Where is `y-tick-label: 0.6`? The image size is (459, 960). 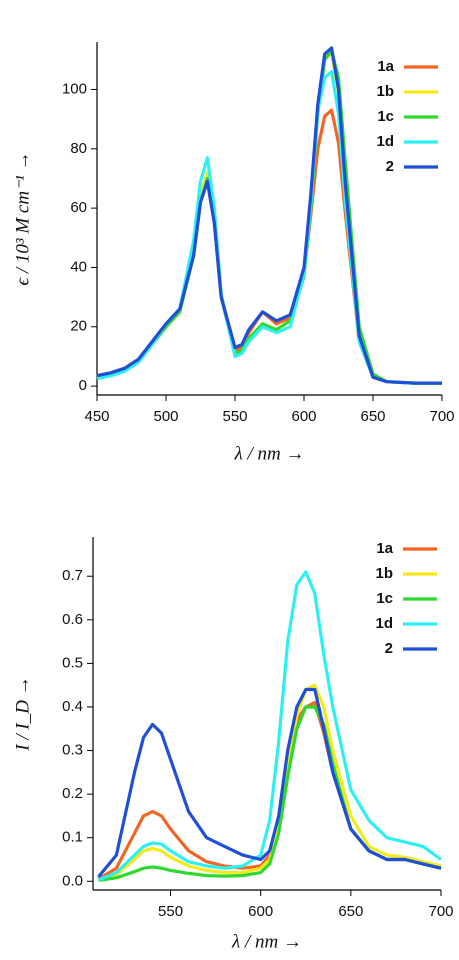 y-tick-label: 0.6 is located at coordinates (72, 619).